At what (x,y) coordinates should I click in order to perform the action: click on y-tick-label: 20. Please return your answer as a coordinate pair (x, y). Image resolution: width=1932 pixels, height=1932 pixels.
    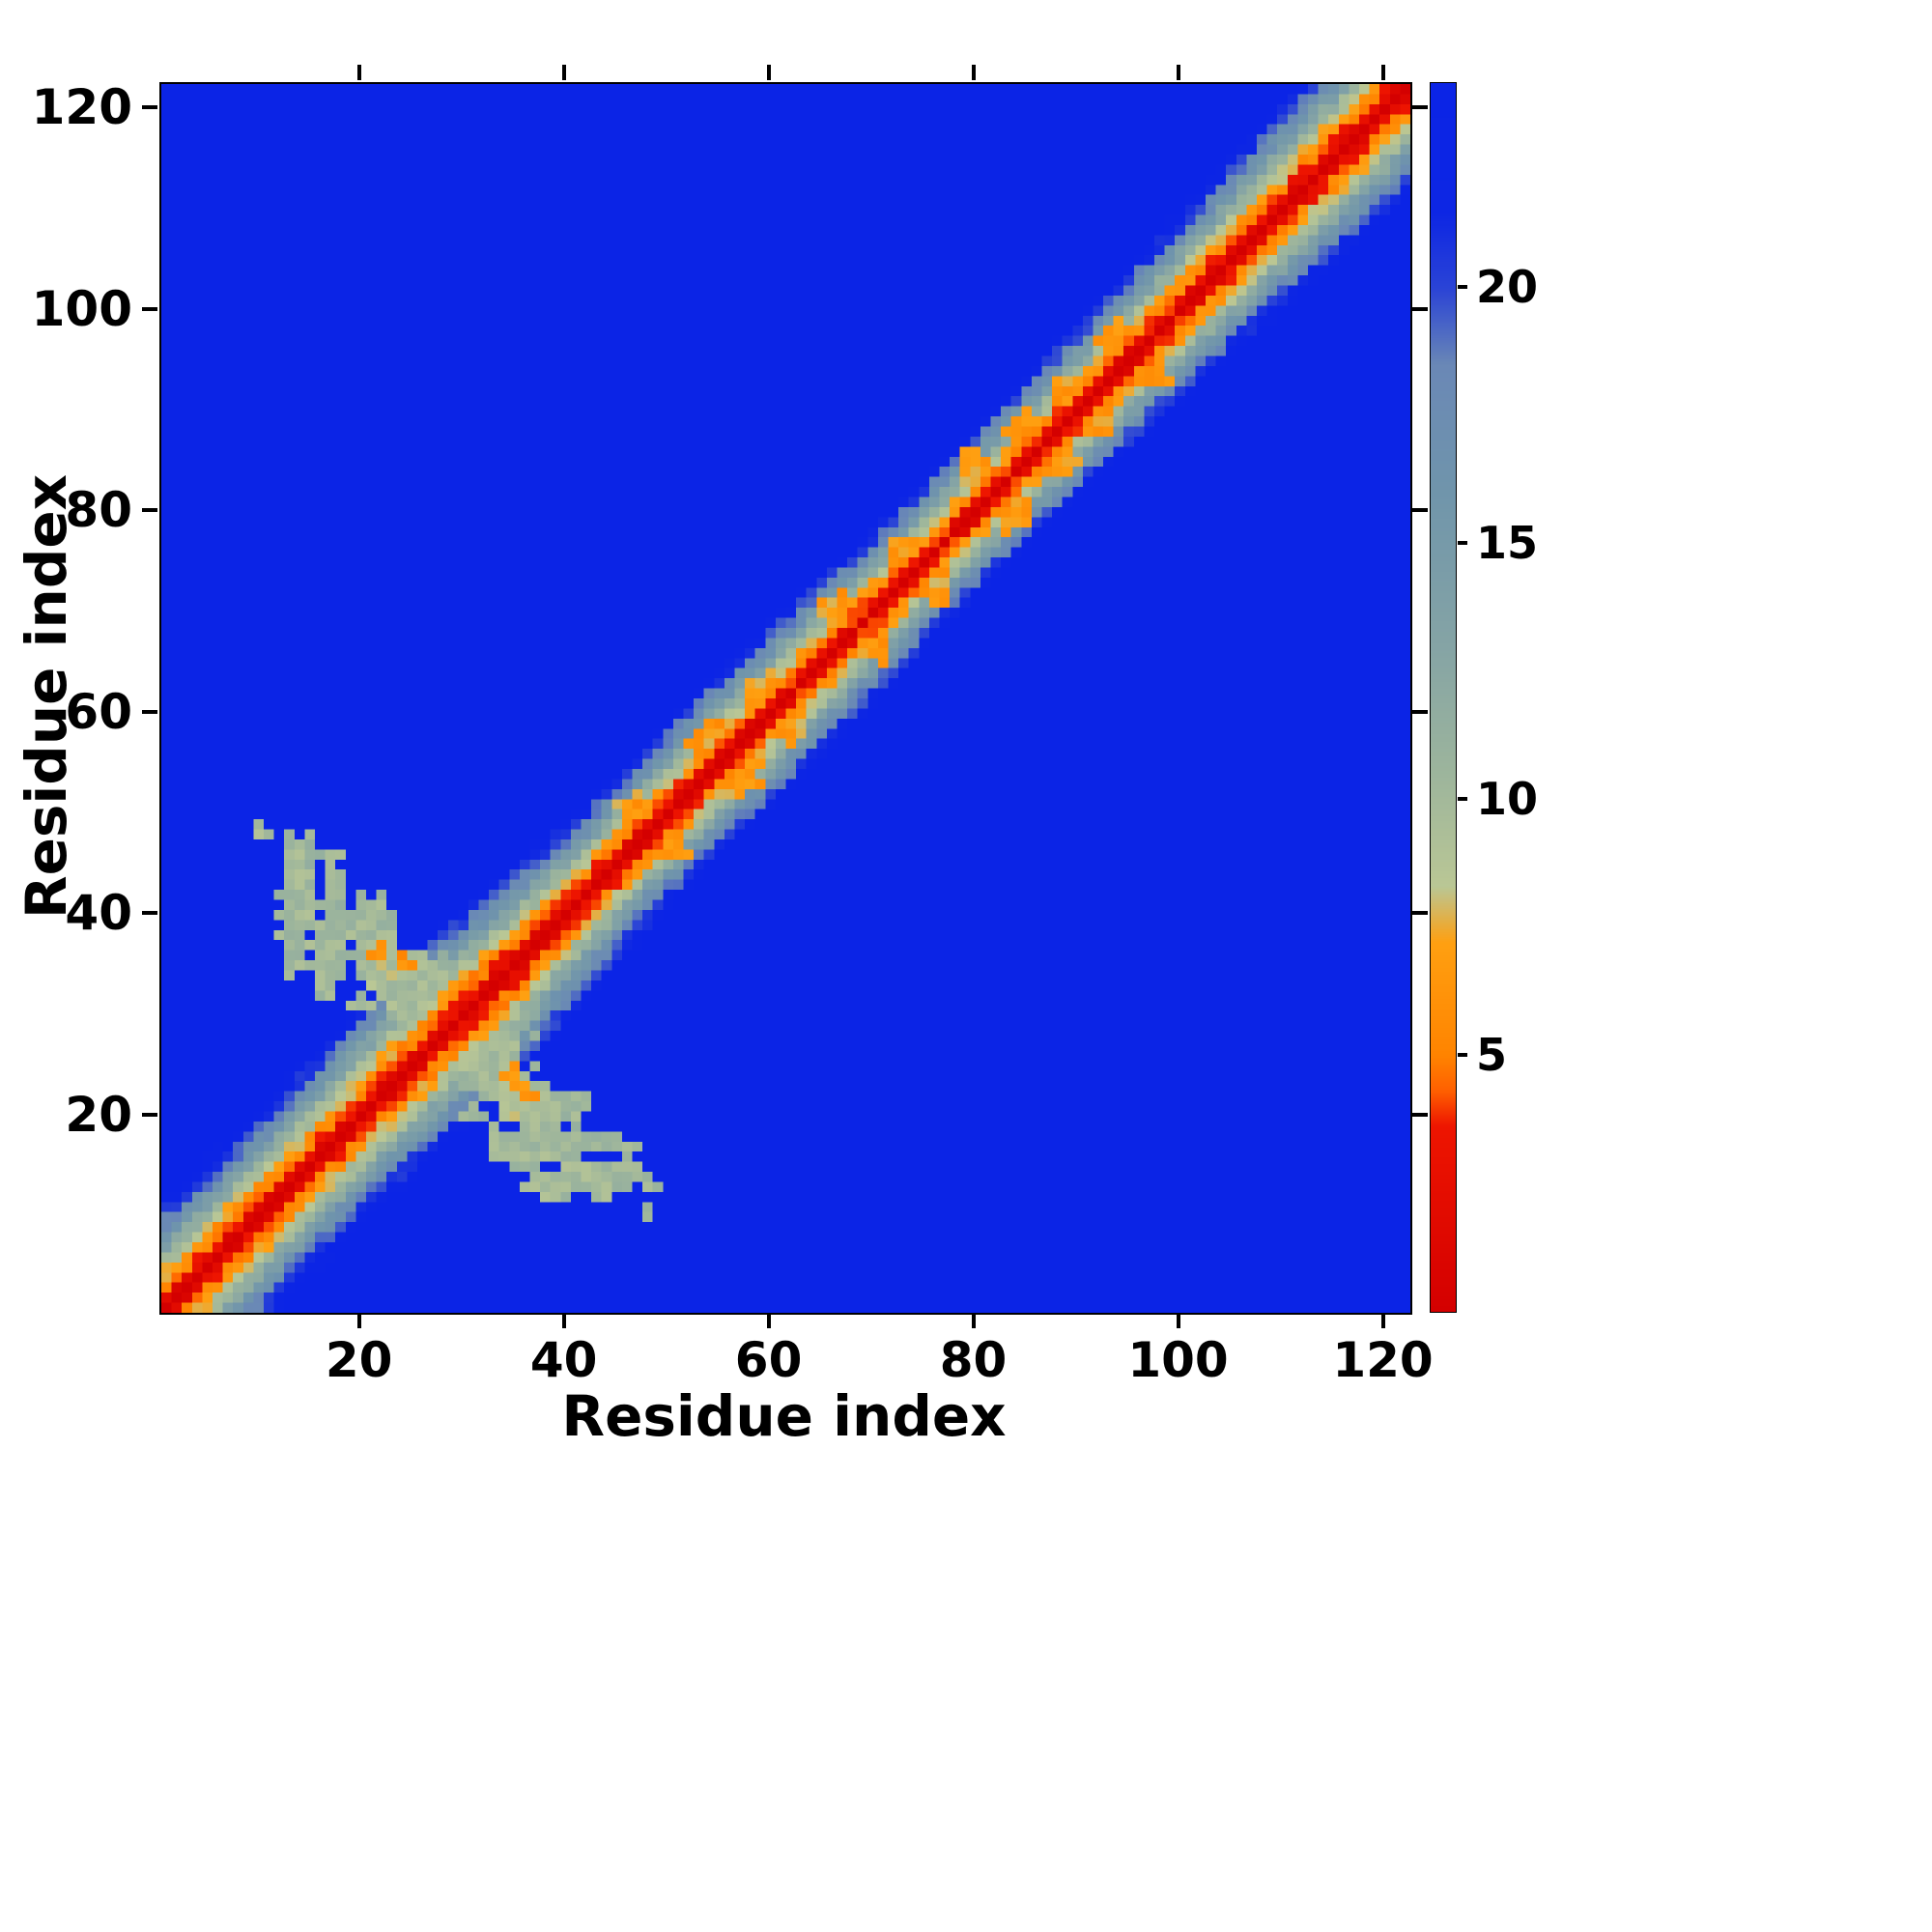
    Looking at the image, I should click on (98, 1114).